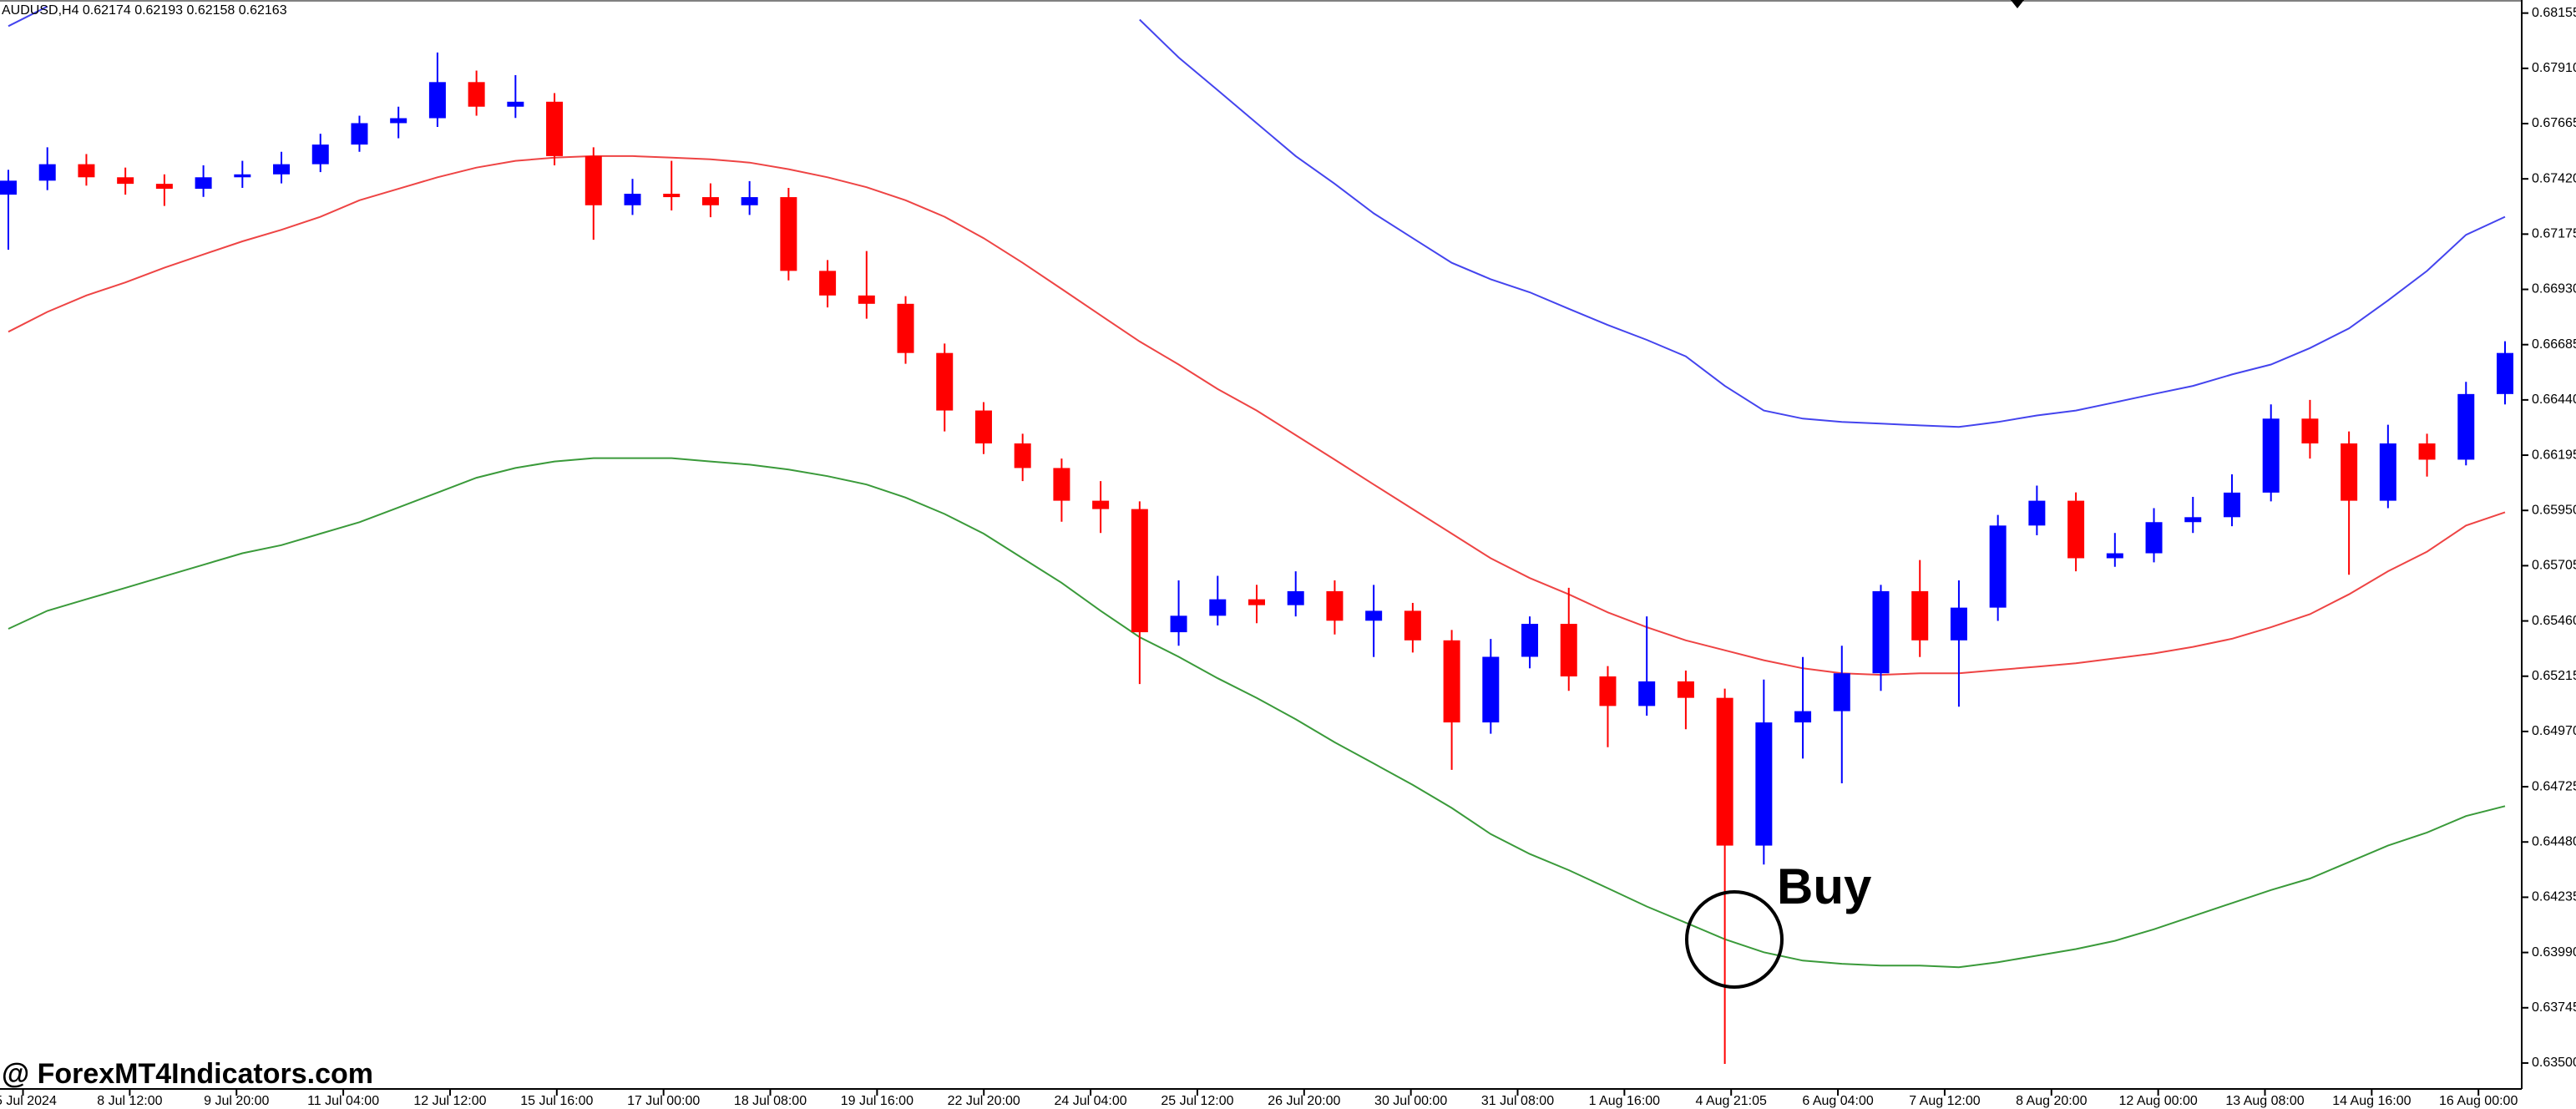  Describe the element at coordinates (1090, 1101) in the screenshot. I see `x-tick-label: 24 Jul 04:00` at that location.